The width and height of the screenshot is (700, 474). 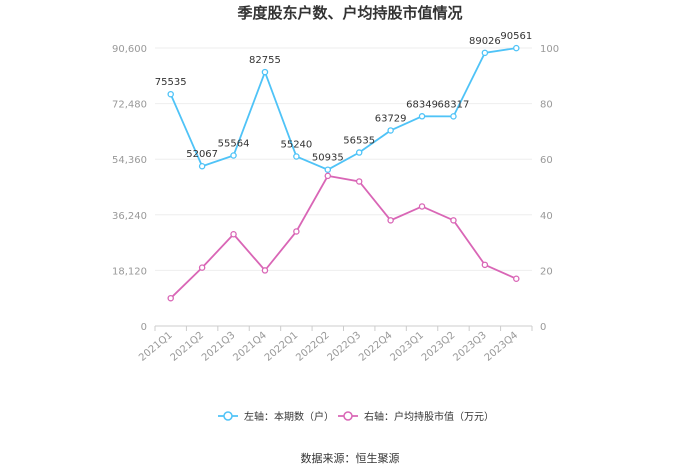 What do you see at coordinates (356, 416) in the screenshot?
I see `legend: 左轴：本期数（户） 右轴：户均持股市值（万元）` at bounding box center [356, 416].